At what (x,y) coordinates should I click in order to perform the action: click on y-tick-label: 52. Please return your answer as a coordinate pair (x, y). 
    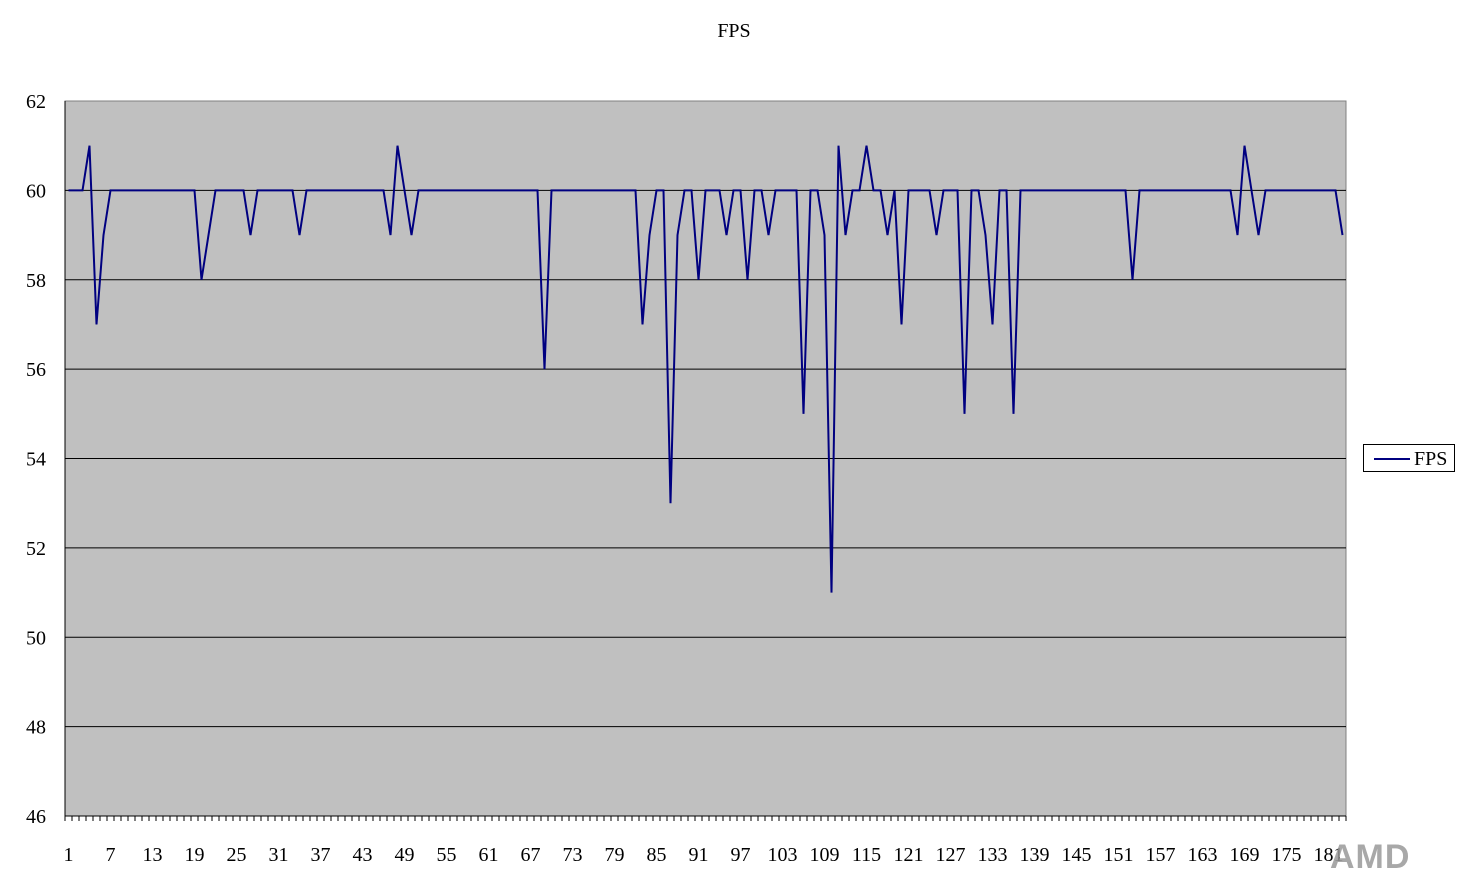
    Looking at the image, I should click on (36, 549).